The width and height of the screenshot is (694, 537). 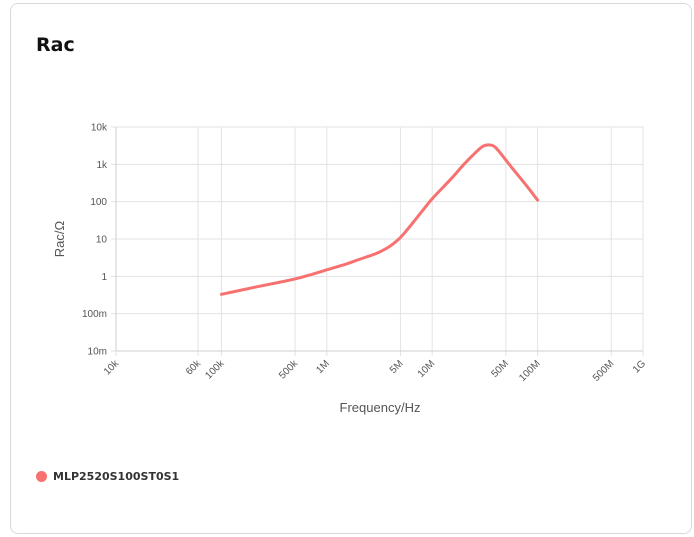 I want to click on x-tick-label: 500M, so click(x=603, y=370).